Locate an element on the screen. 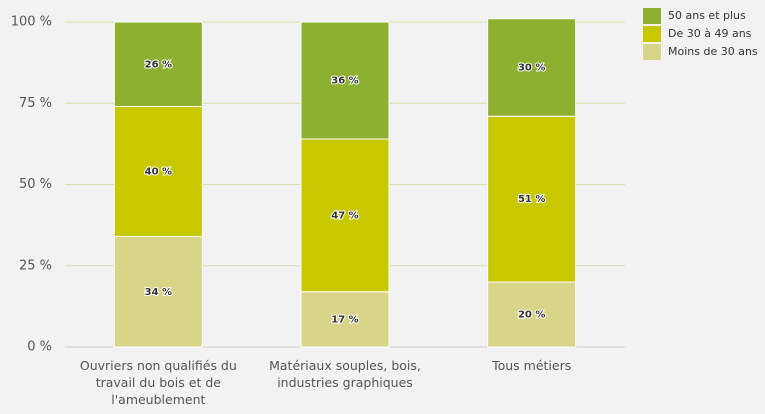 The width and height of the screenshot is (765, 414). y-tick-label: 0 % is located at coordinates (39, 347).